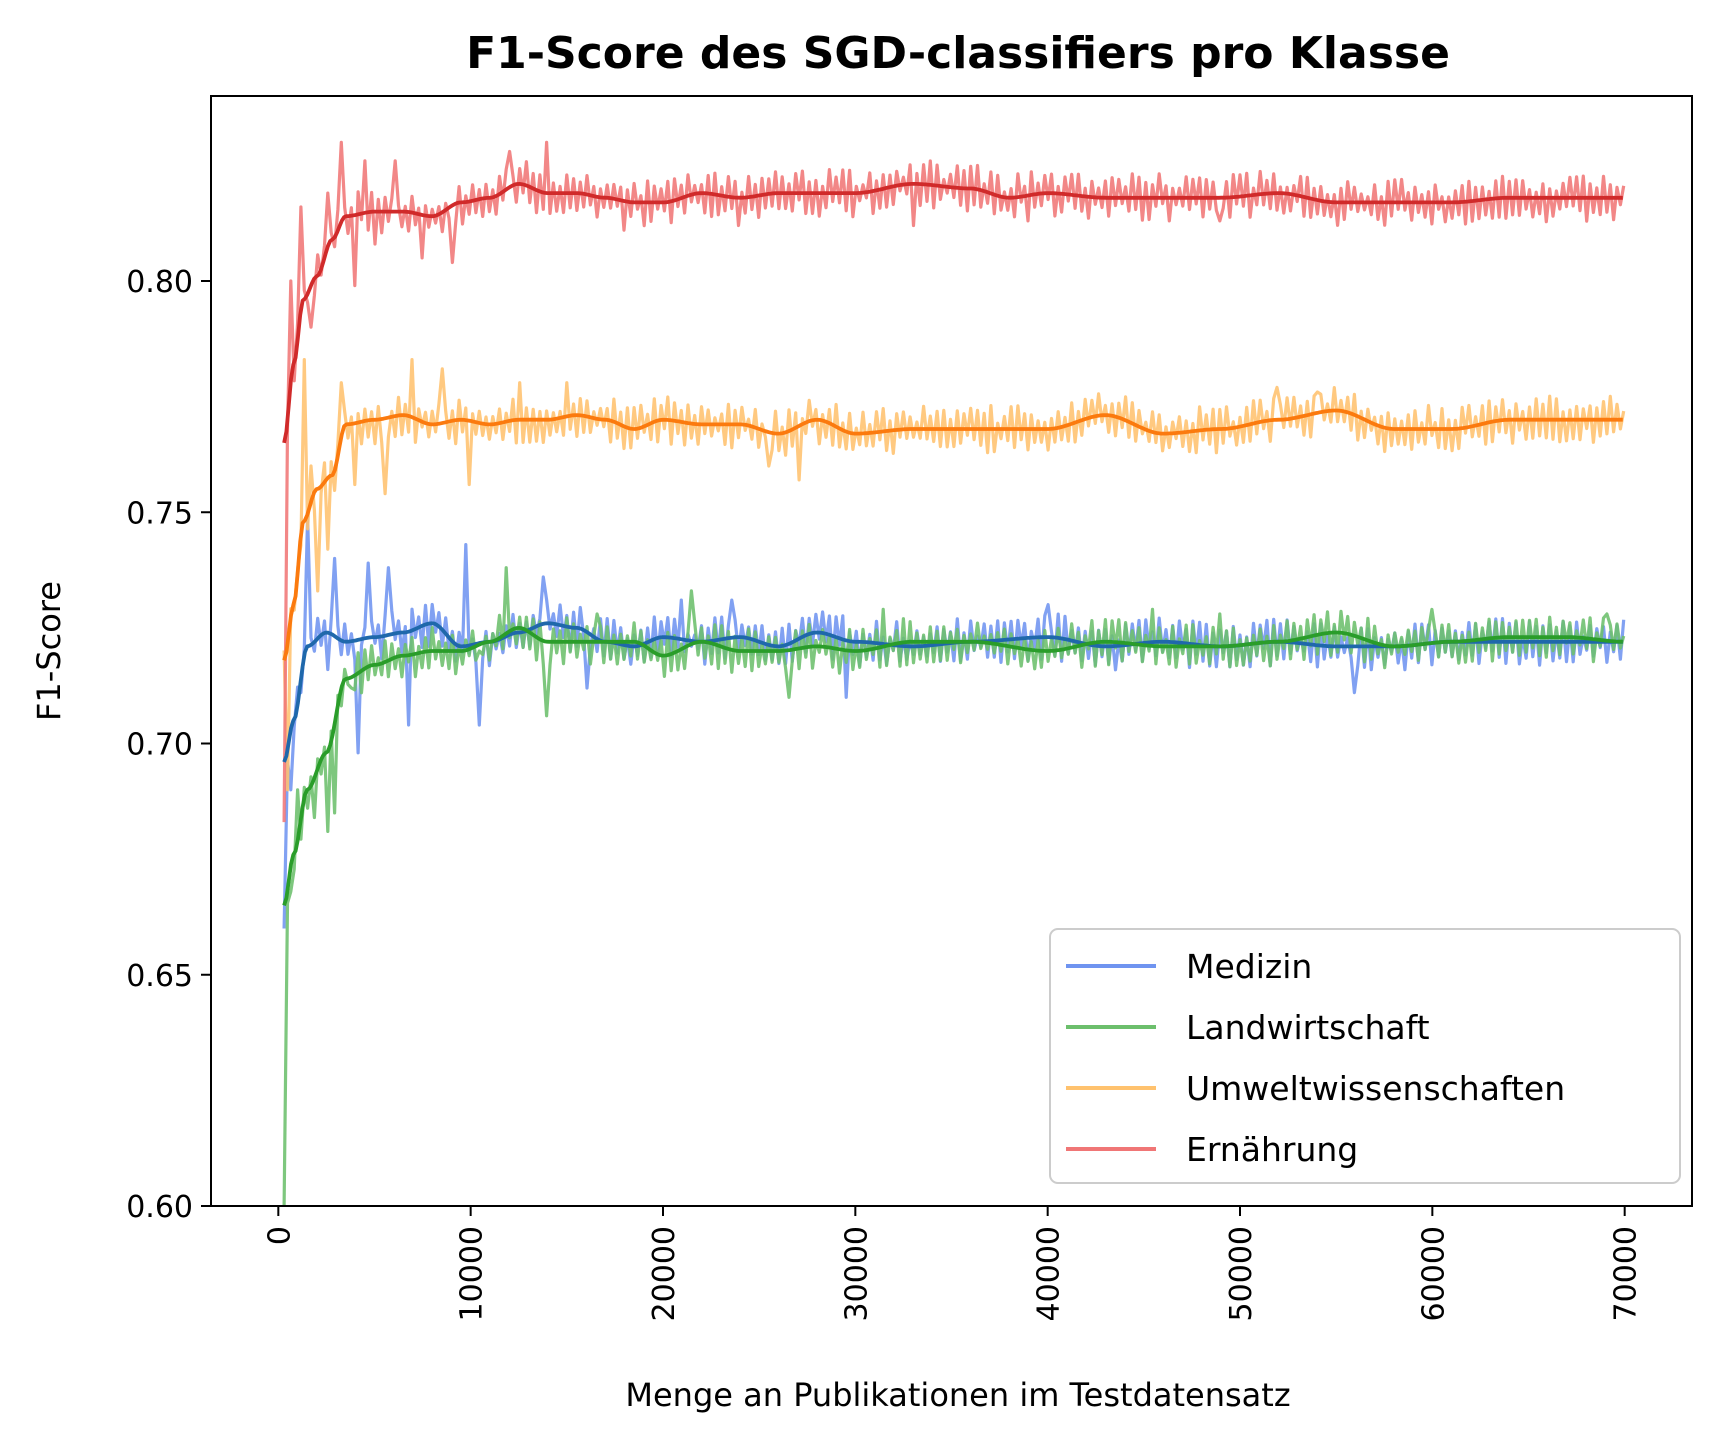 The image size is (1726, 1450). Describe the element at coordinates (49, 651) in the screenshot. I see `y-axis-label: F1-Score` at that location.